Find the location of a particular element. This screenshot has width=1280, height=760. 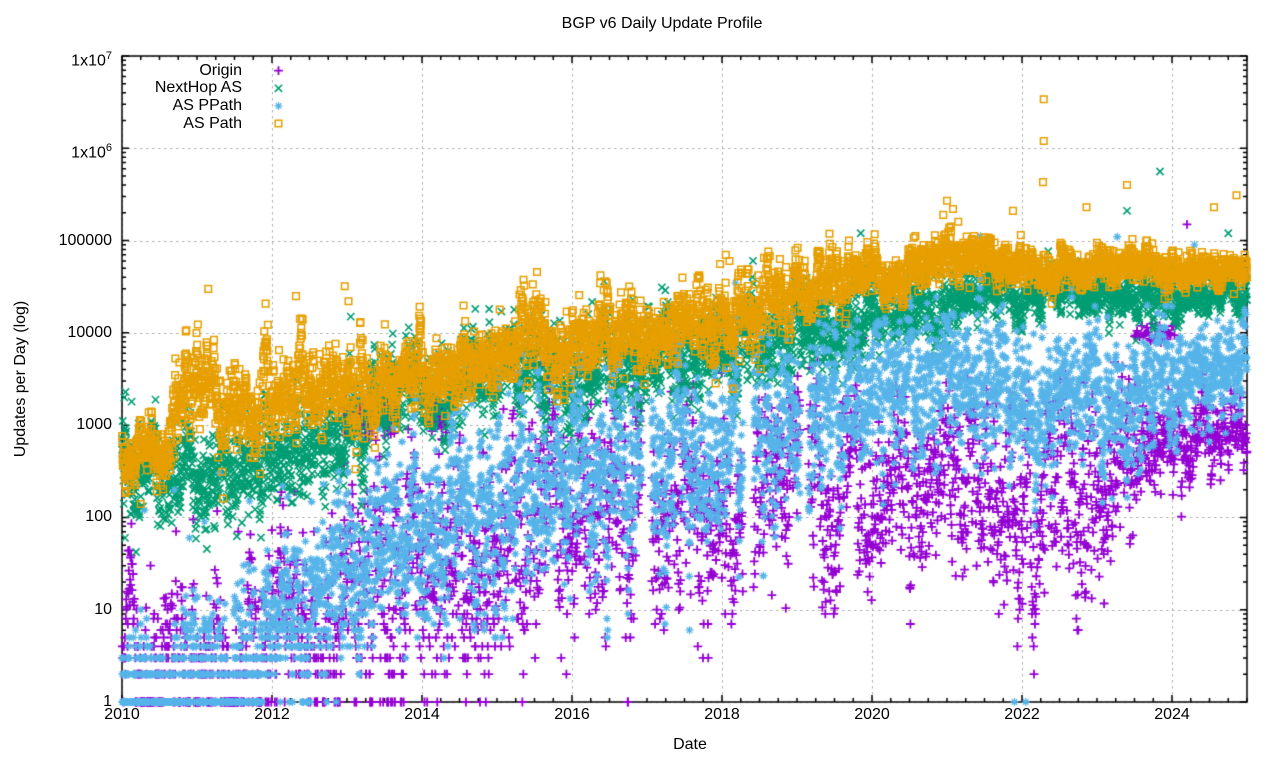

y-tick-label-100000: 100000 is located at coordinates (85, 240).